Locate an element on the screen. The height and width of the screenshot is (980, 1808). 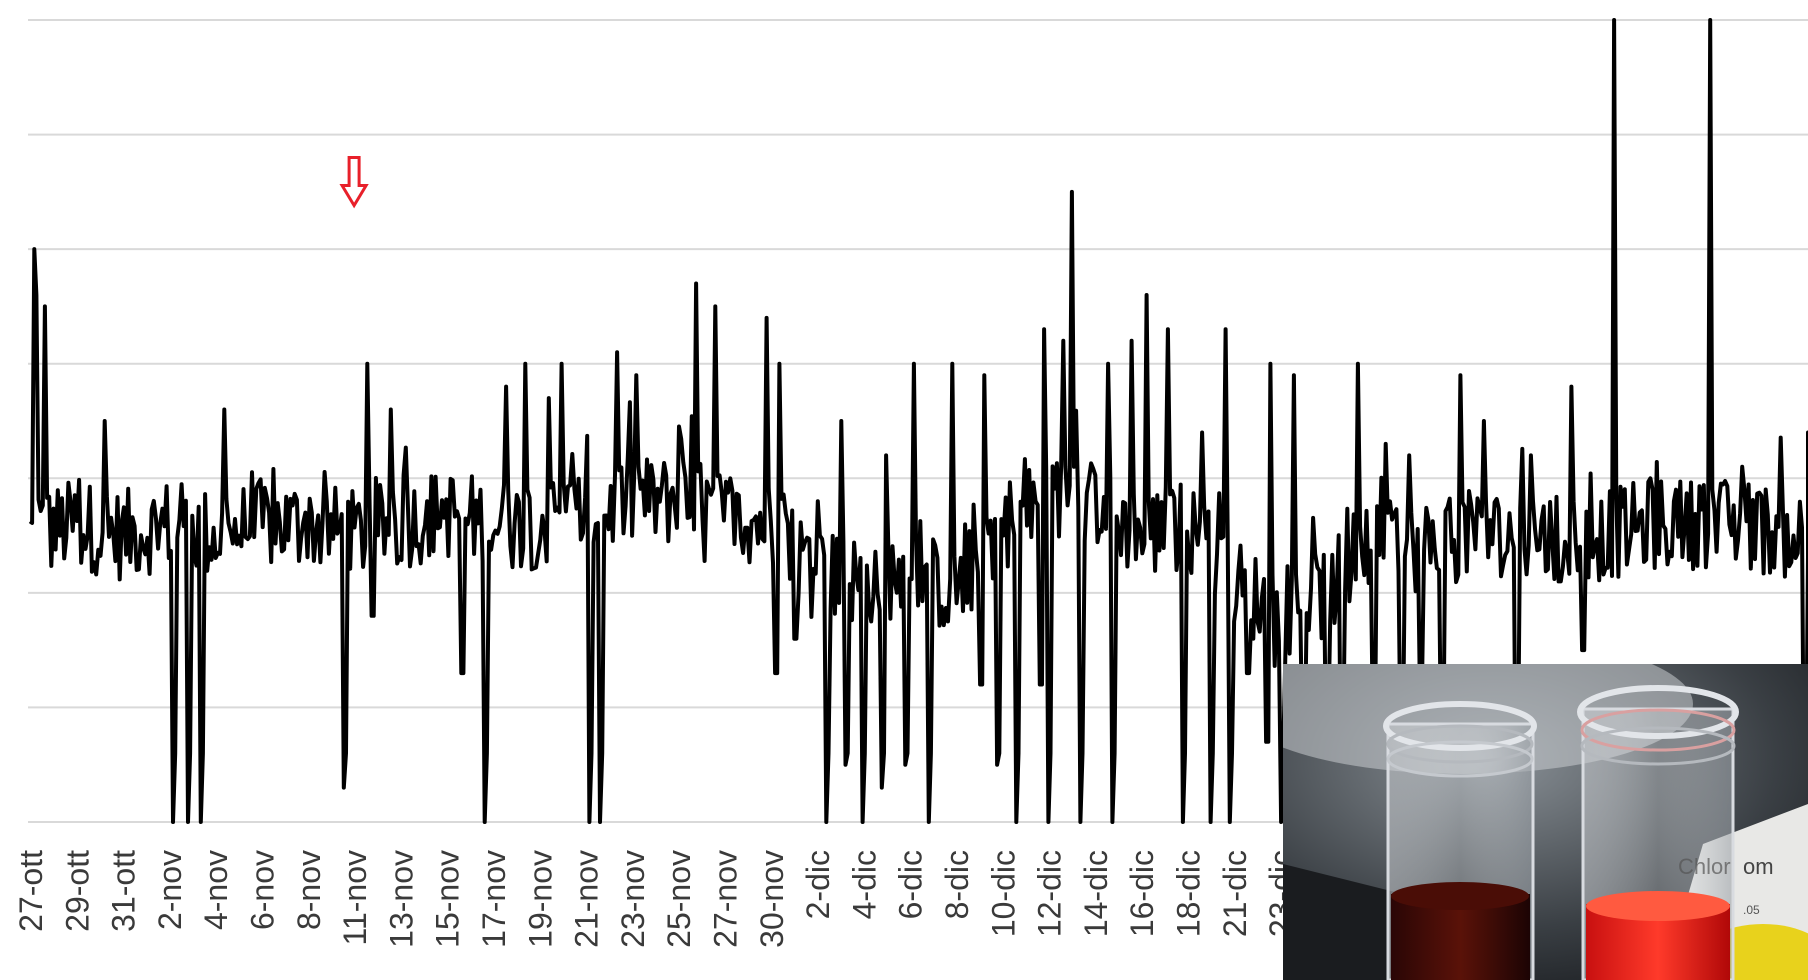
x-tick-label: 30-nov is located at coordinates (772, 899).